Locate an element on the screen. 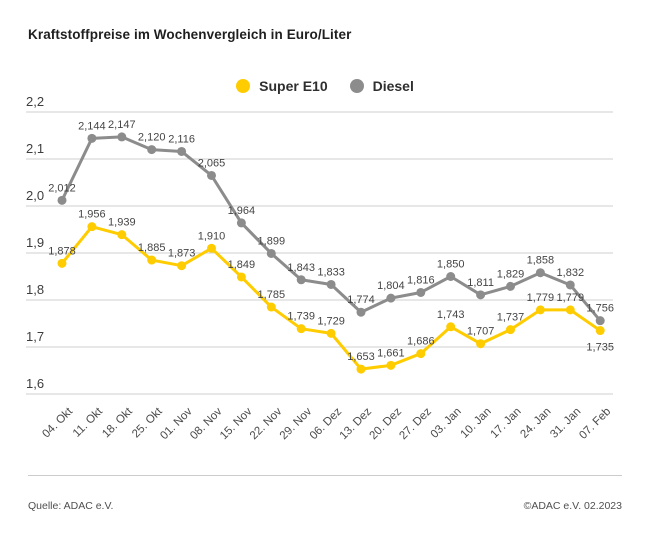  super-e10-value-label: 1,737 is located at coordinates (511, 318).